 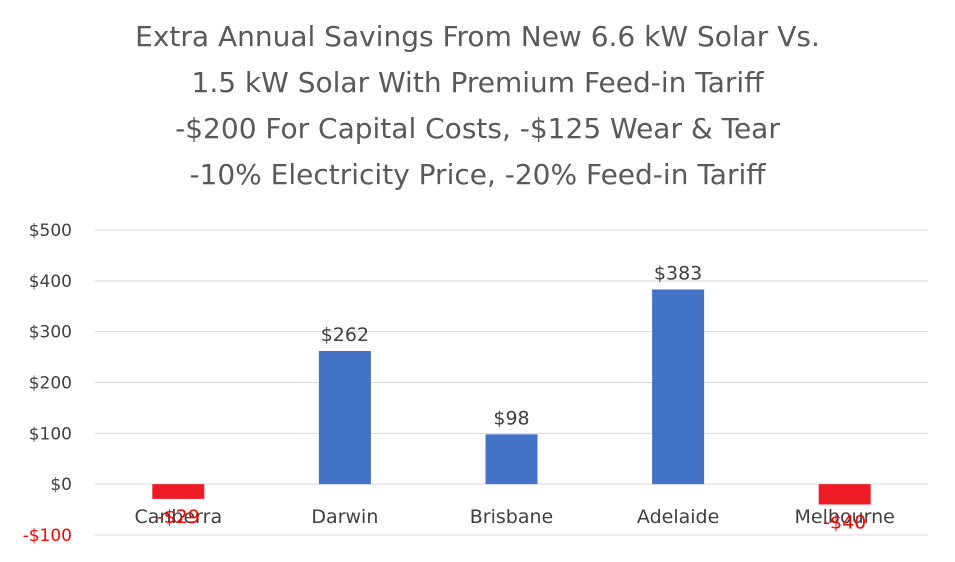 What do you see at coordinates (844, 523) in the screenshot?
I see `data-label-melbourne: -$40` at bounding box center [844, 523].